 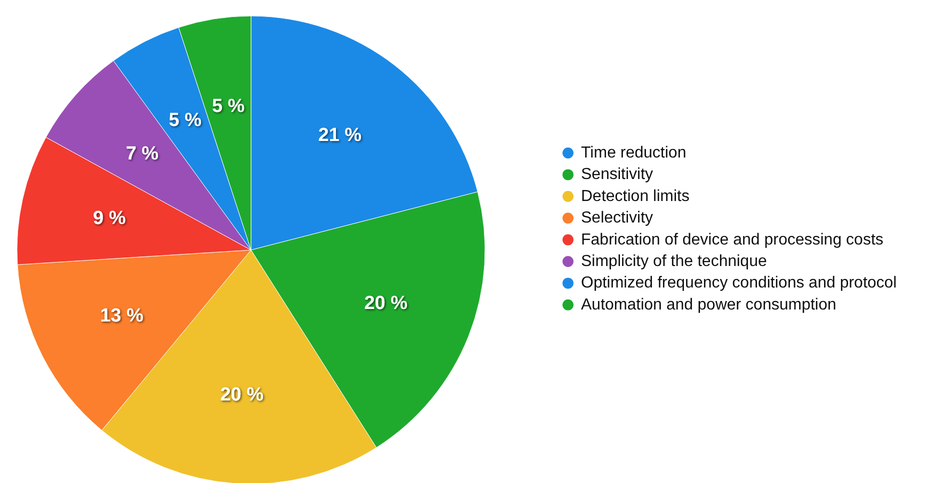 What do you see at coordinates (674, 261) in the screenshot?
I see `legend-label: Simplicity of the technique` at bounding box center [674, 261].